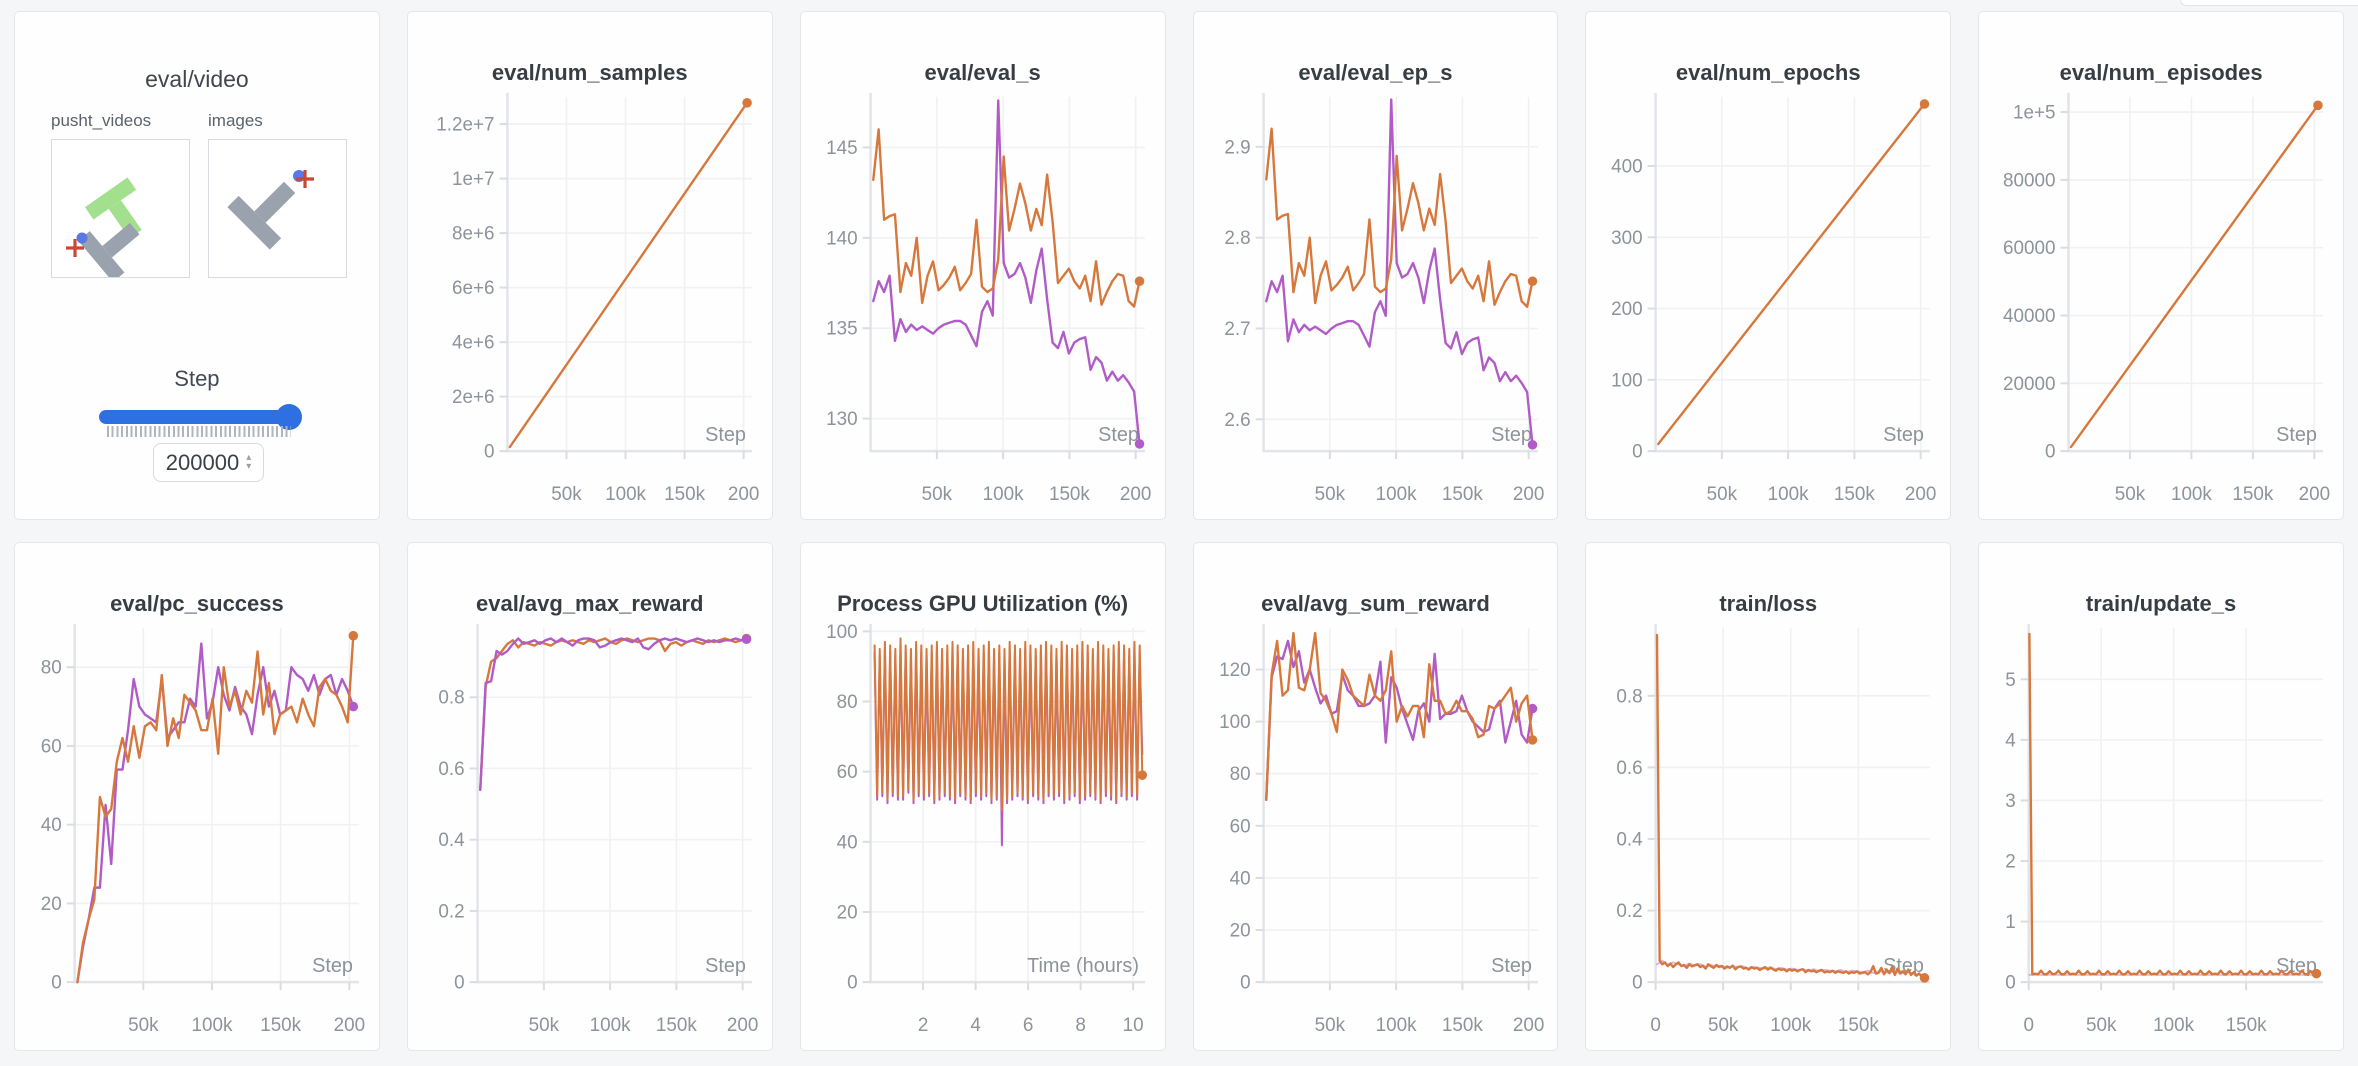 The width and height of the screenshot is (2358, 1066). I want to click on chart-plot-area: 50k 100k 150k 200 0 20 40 60 80 100 120 Step, so click(1376, 796).